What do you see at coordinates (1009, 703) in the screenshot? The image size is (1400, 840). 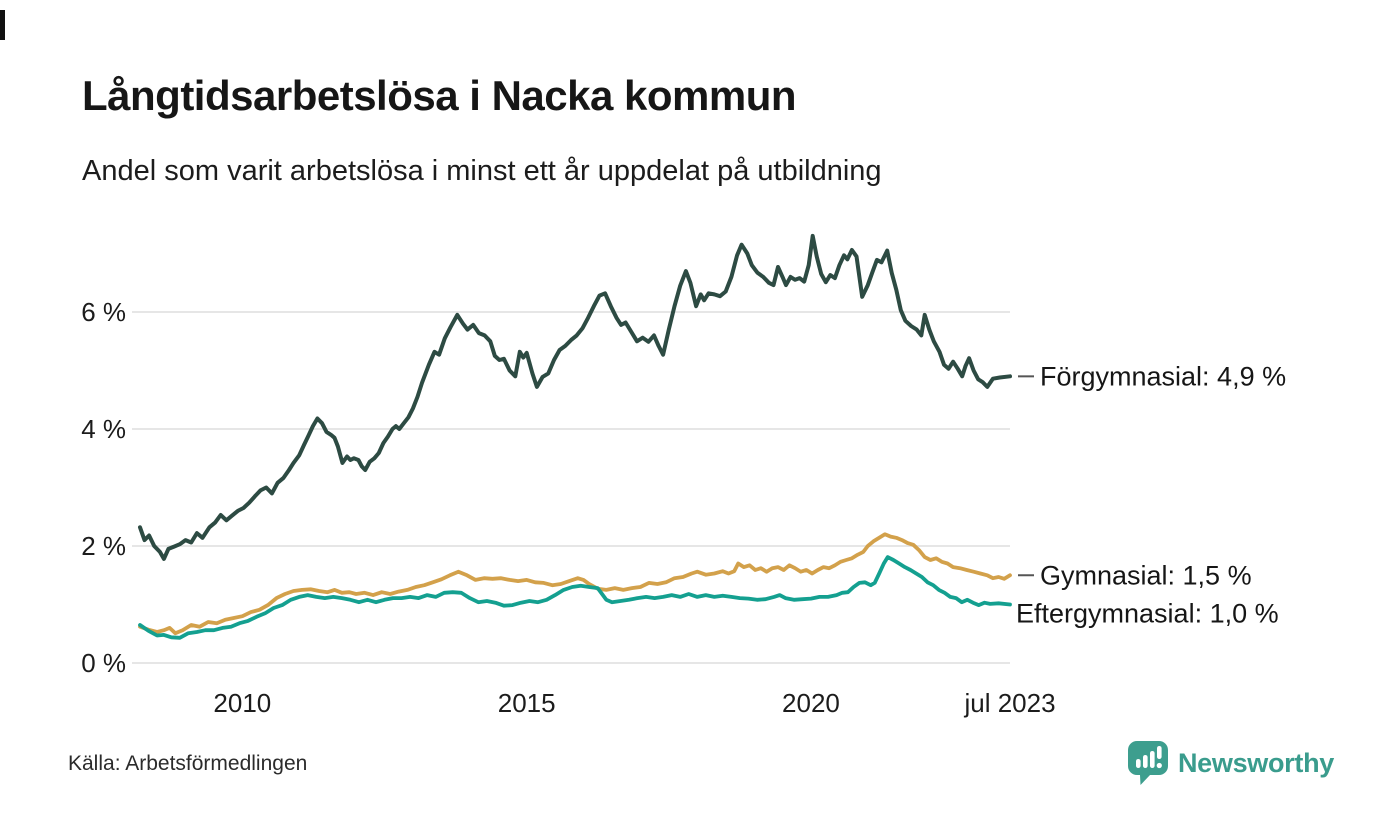 I see `x-tick-label: jul 2023` at bounding box center [1009, 703].